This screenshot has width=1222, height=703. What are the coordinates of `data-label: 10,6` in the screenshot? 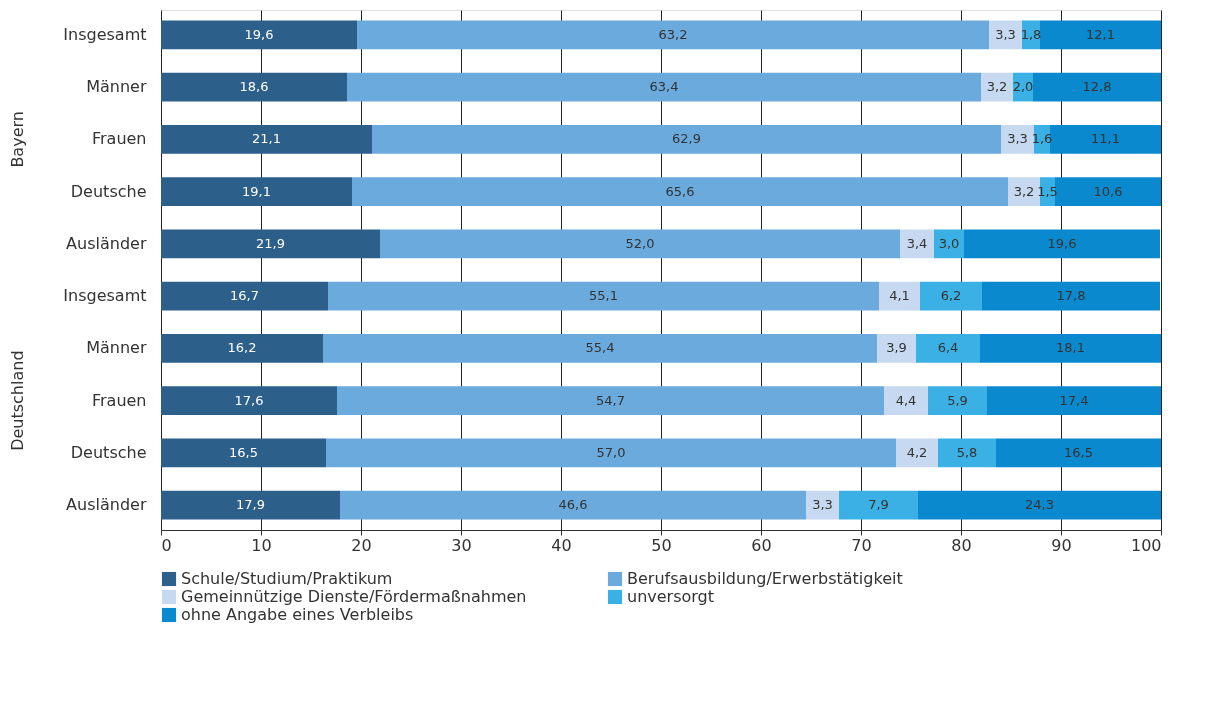 It's located at (1108, 191).